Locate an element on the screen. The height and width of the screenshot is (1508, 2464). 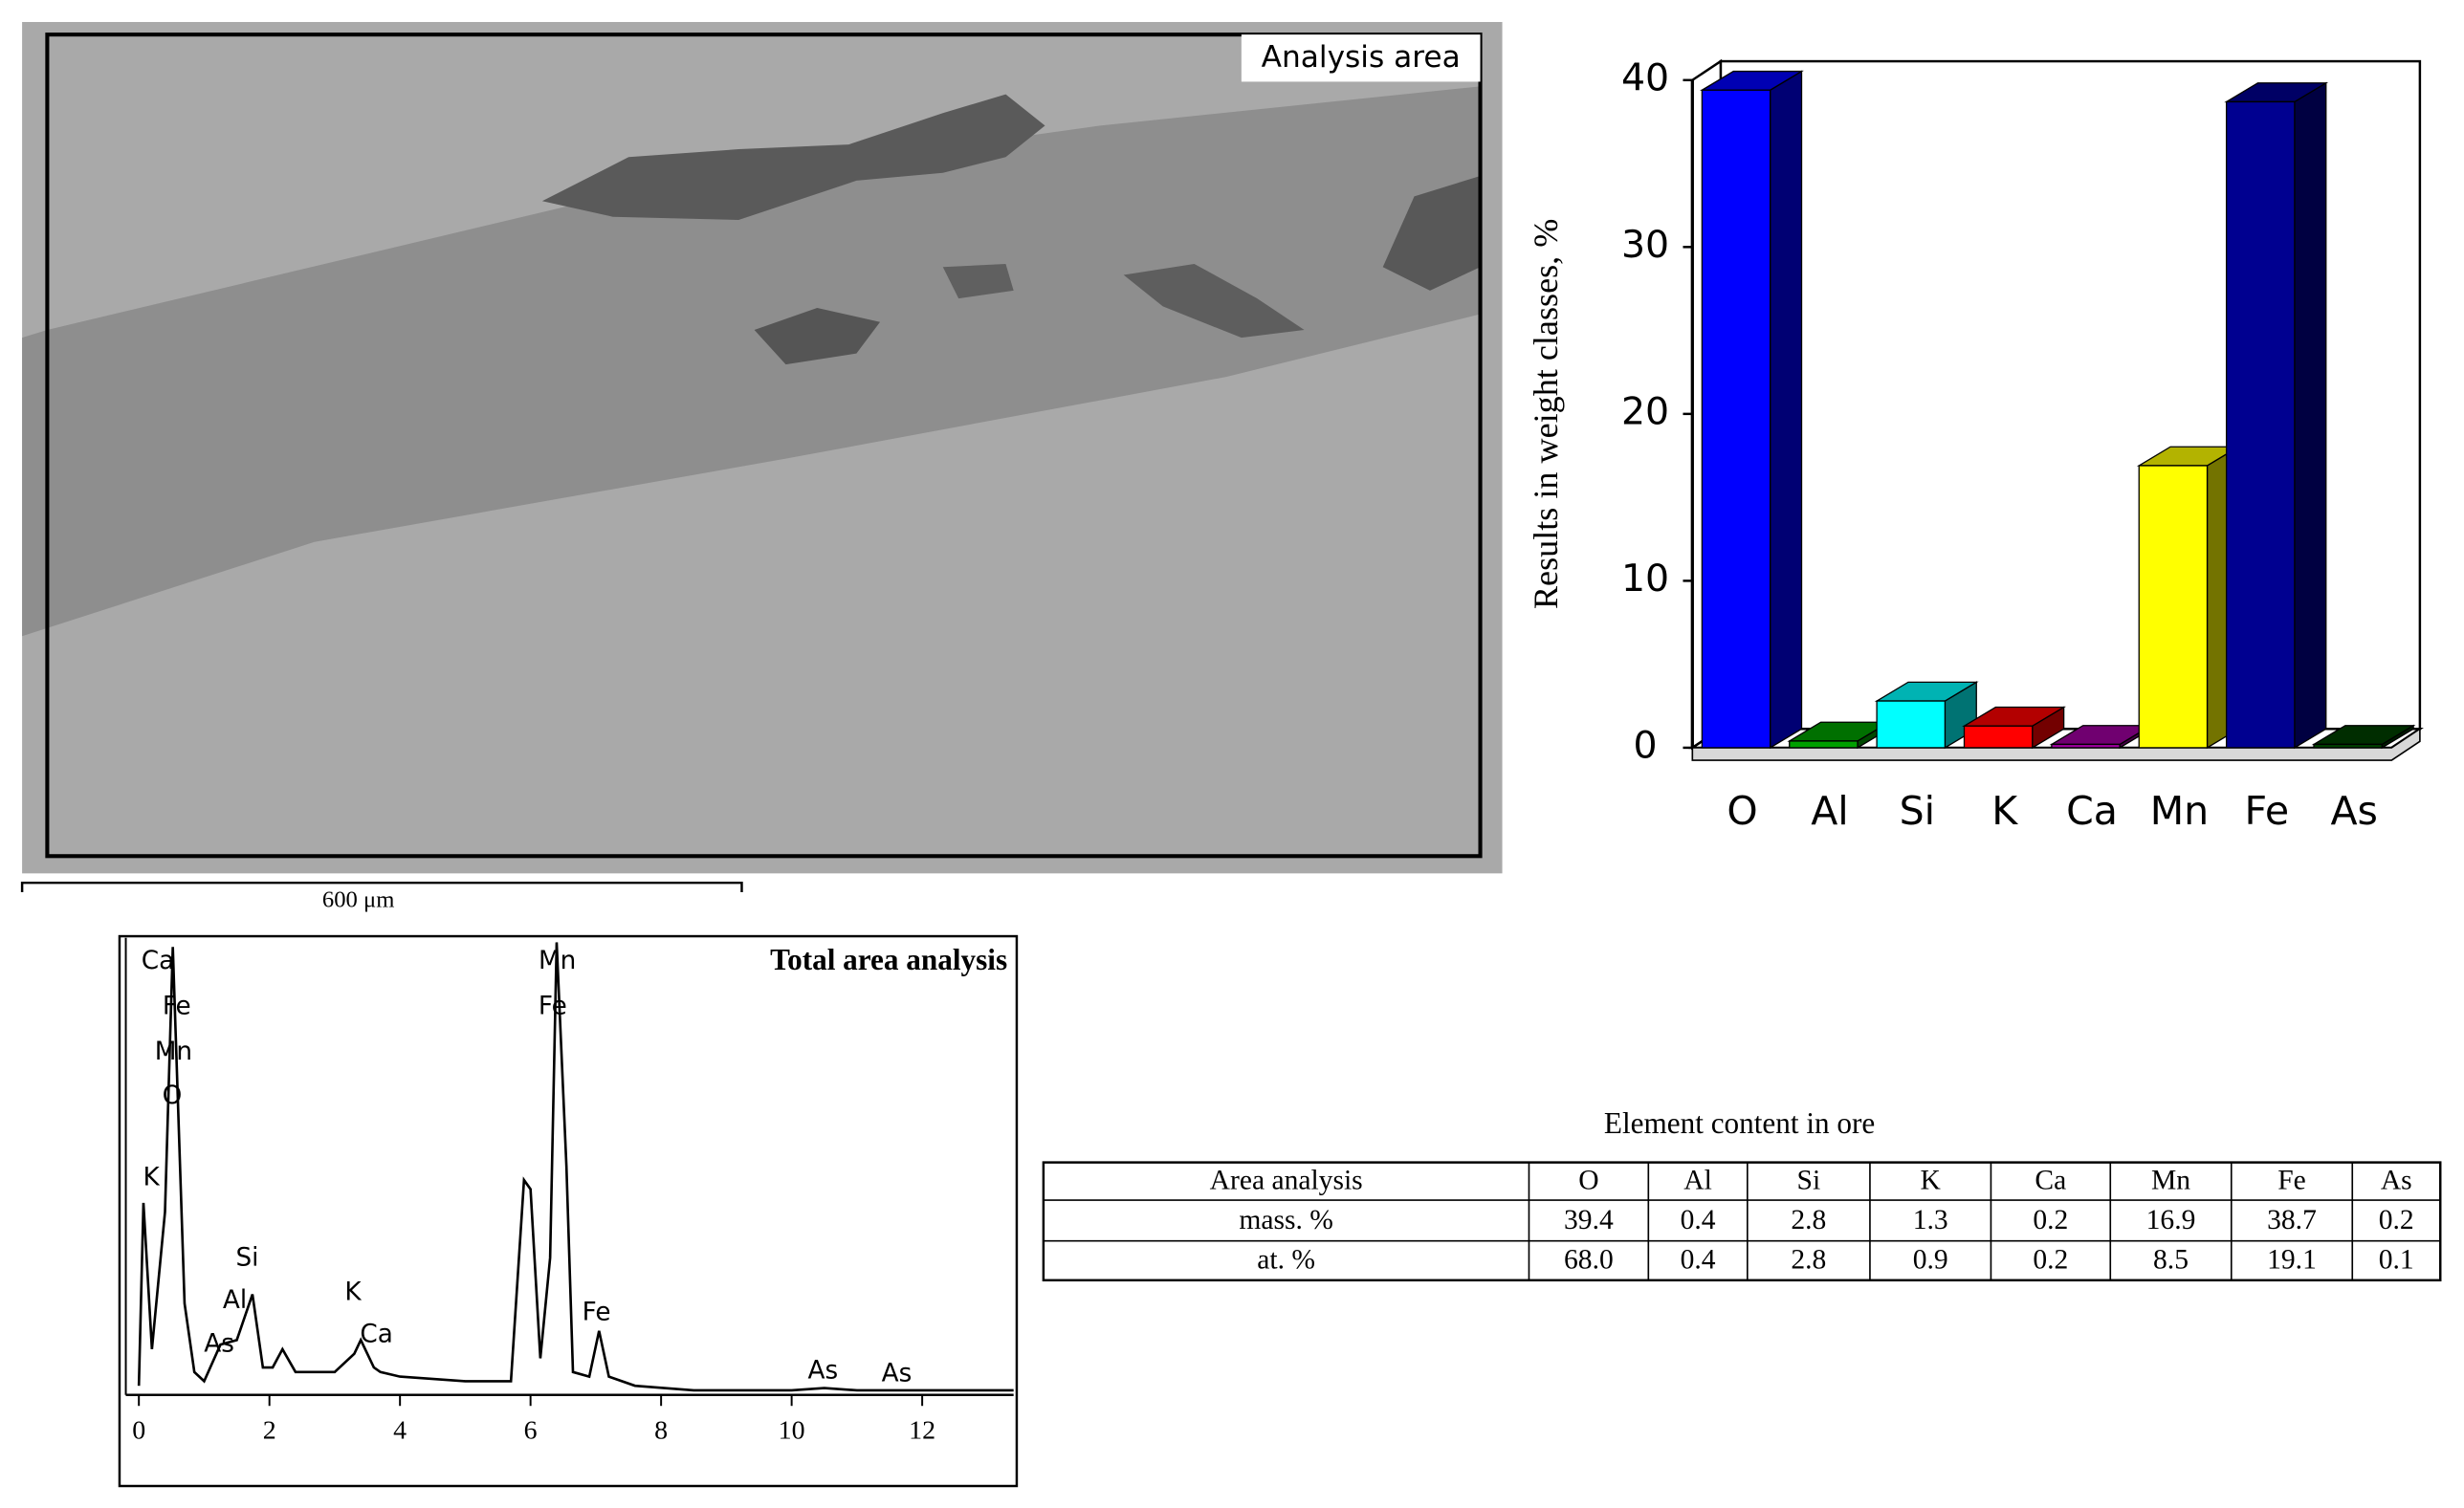
x-tick-label: Fe is located at coordinates (2267, 811).